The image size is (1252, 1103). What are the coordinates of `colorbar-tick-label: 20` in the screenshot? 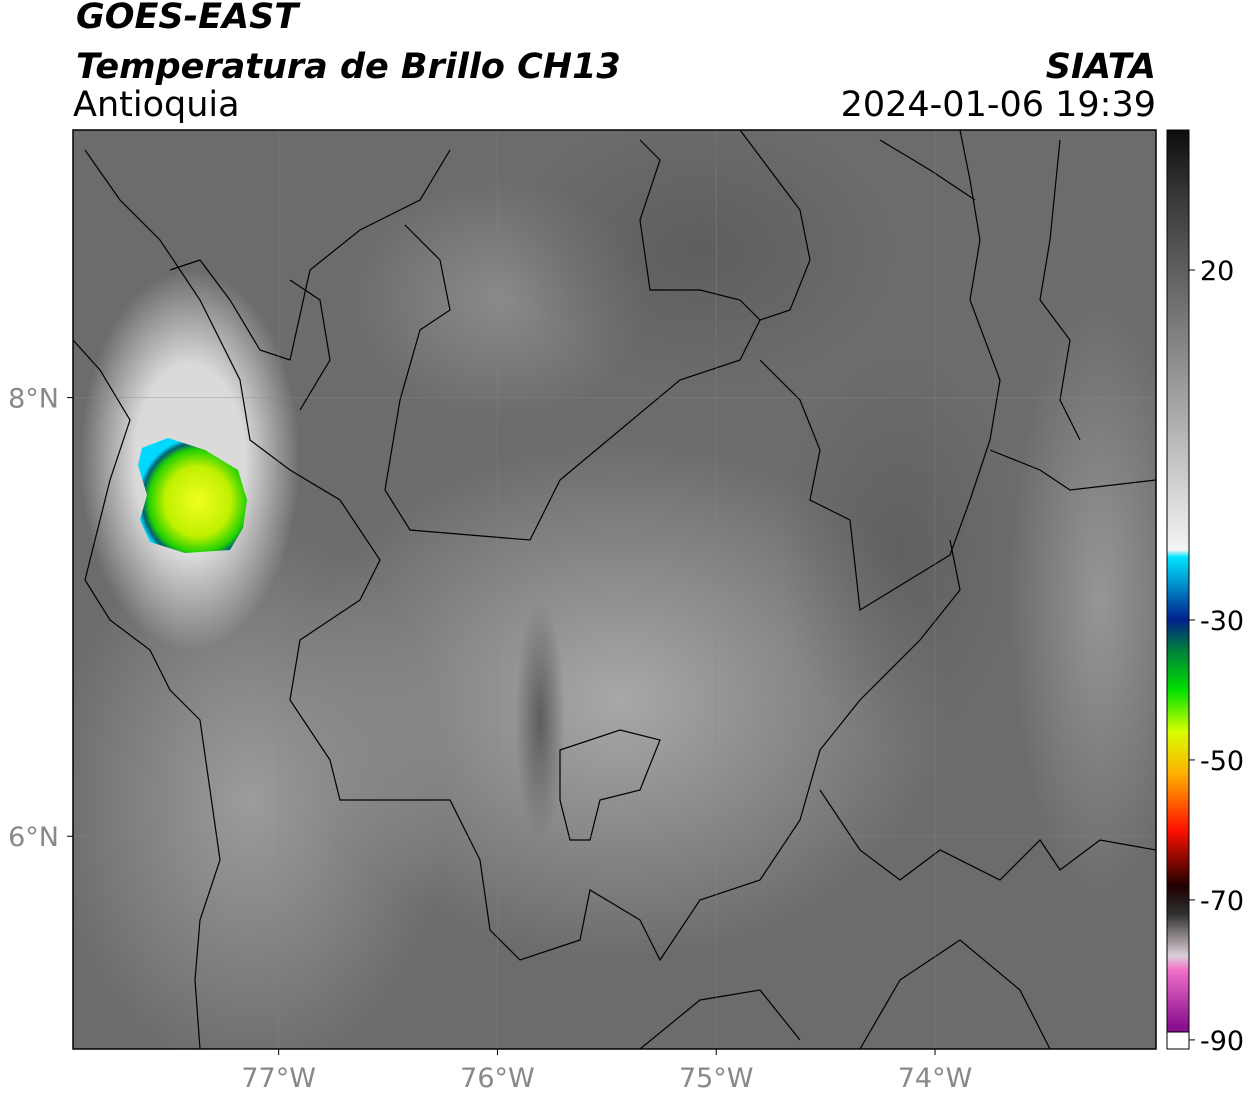 It's located at (1217, 271).